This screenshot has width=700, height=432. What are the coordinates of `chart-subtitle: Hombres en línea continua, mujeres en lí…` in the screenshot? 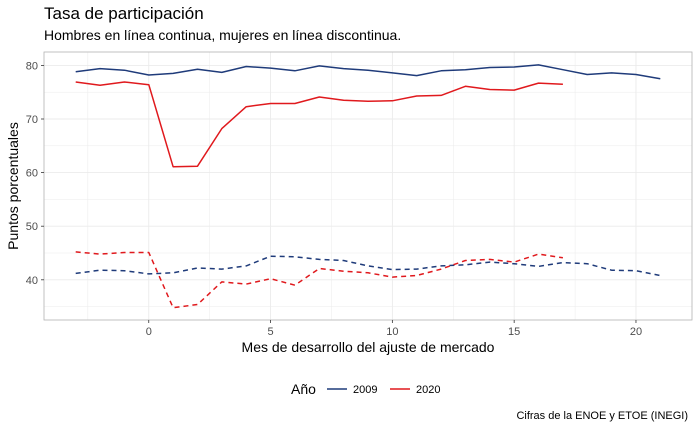 It's located at (223, 35).